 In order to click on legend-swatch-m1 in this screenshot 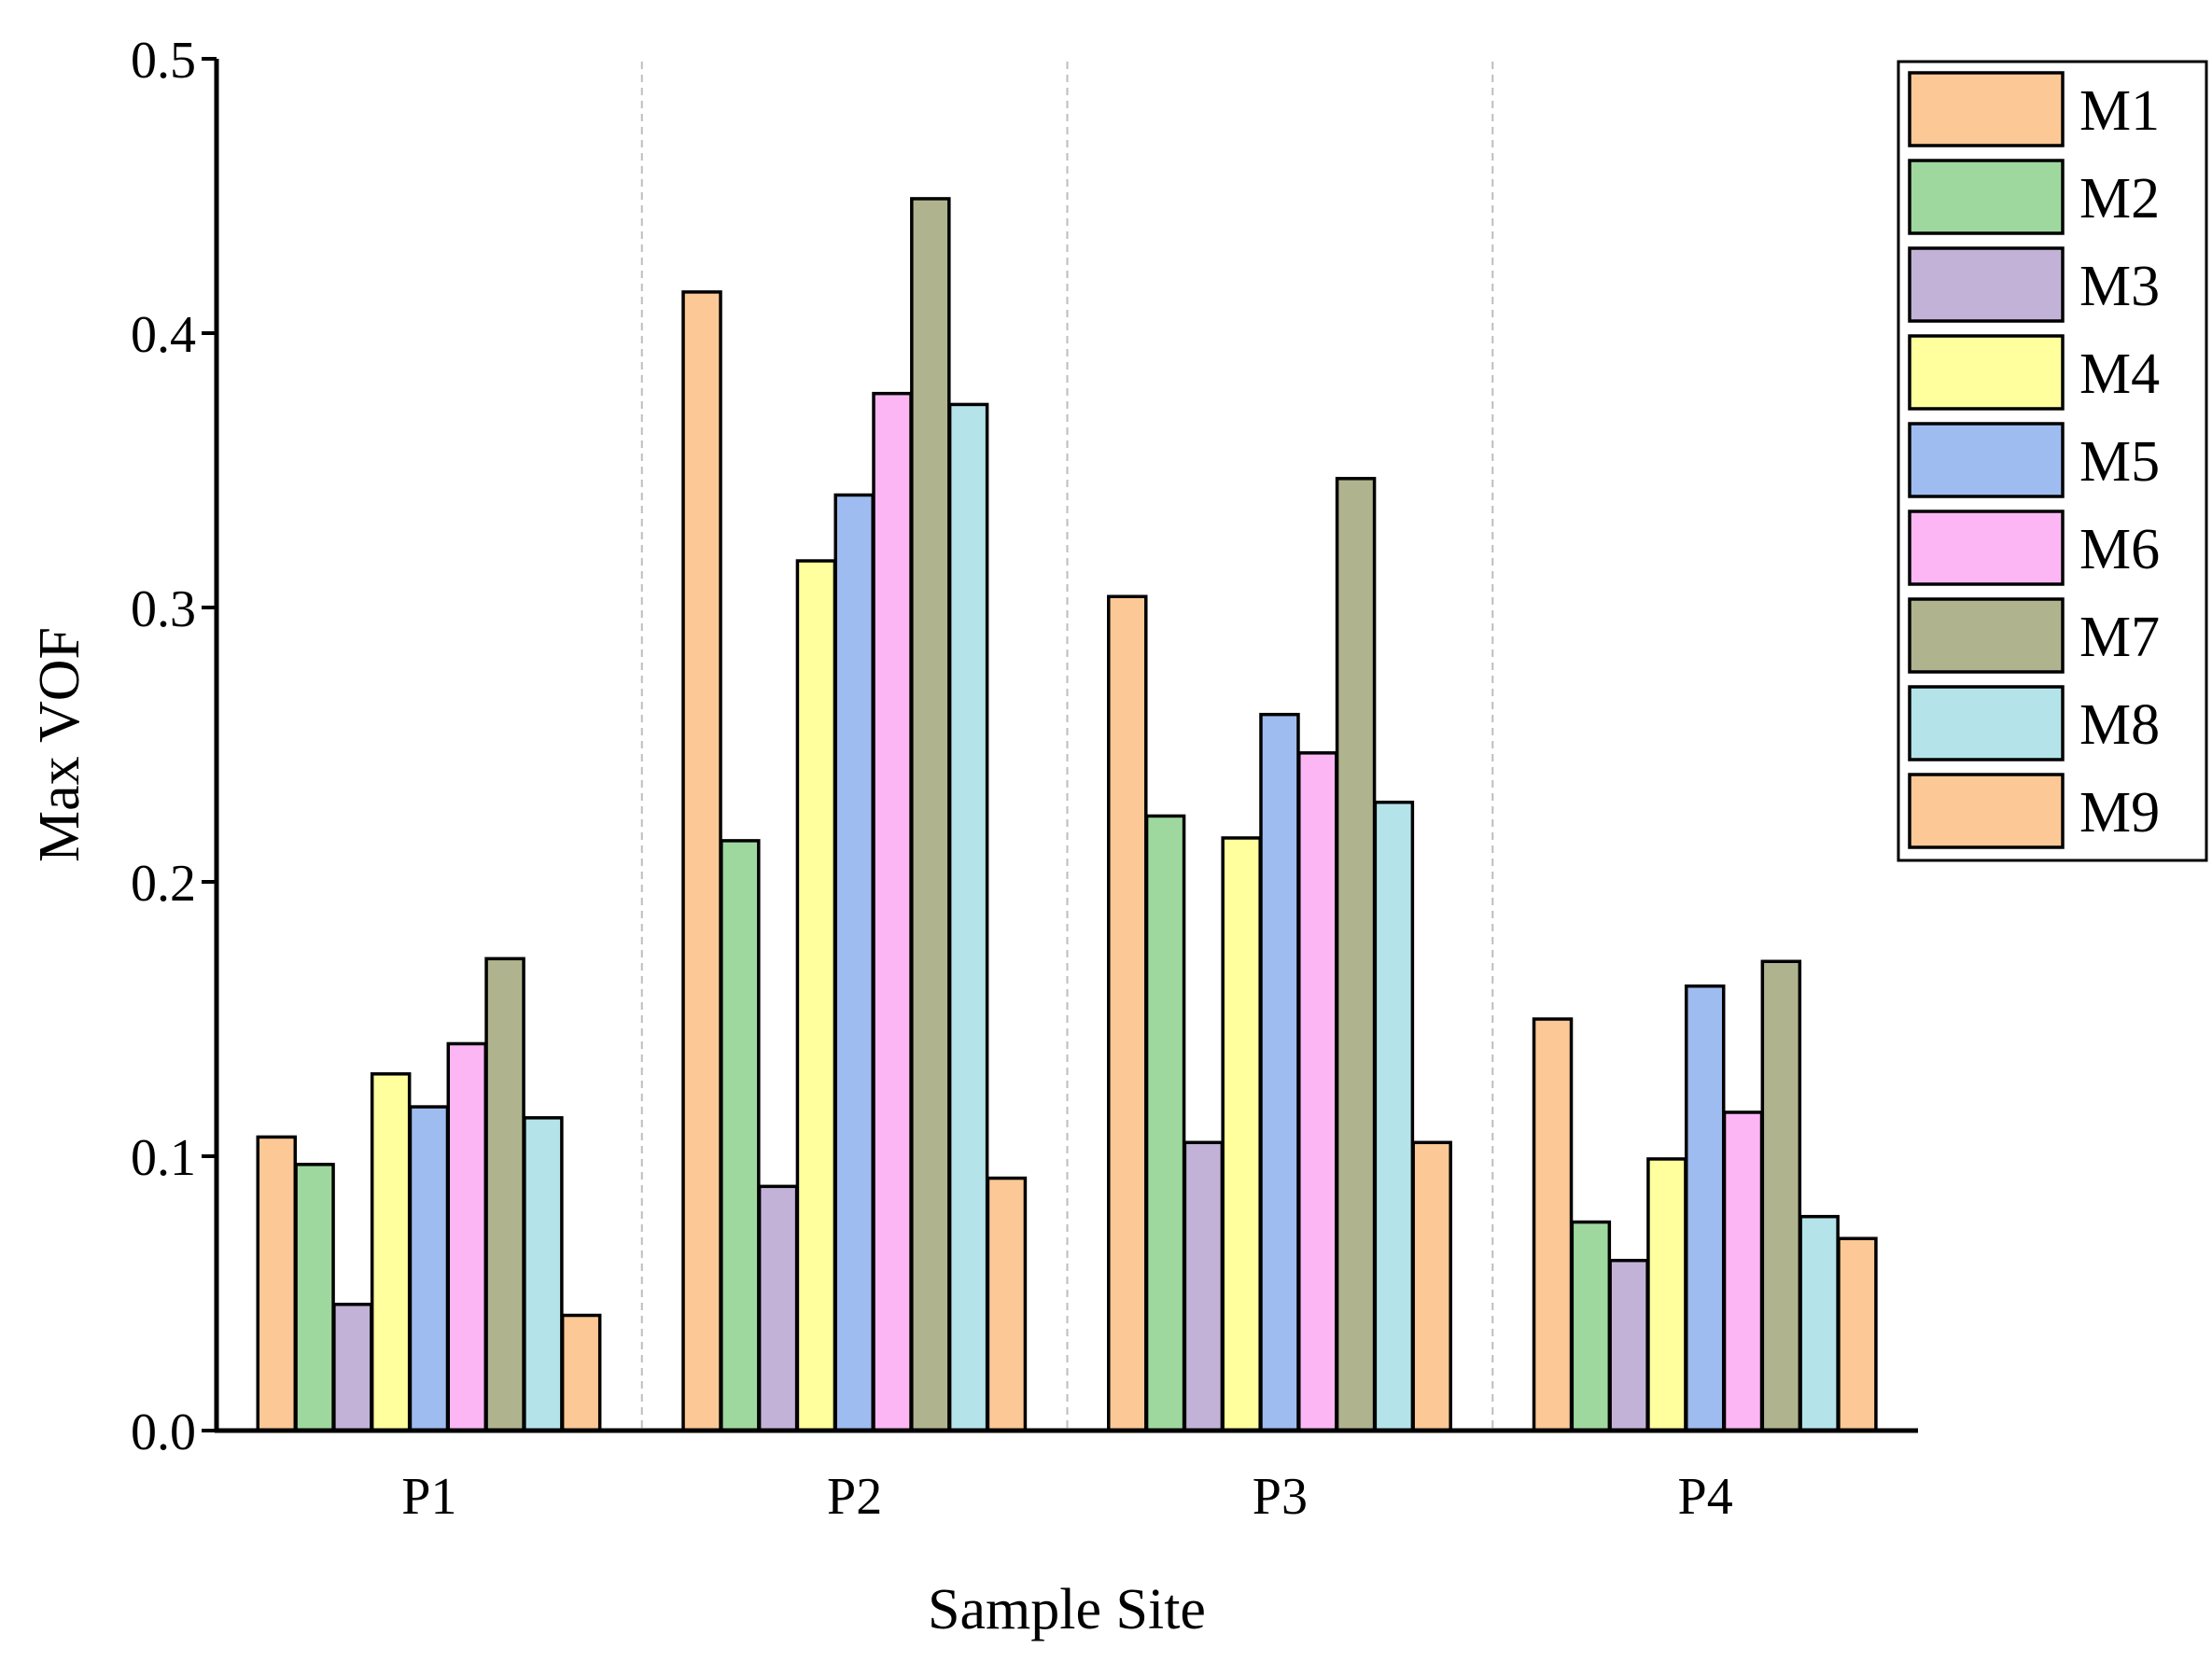, I will do `click(1986, 109)`.